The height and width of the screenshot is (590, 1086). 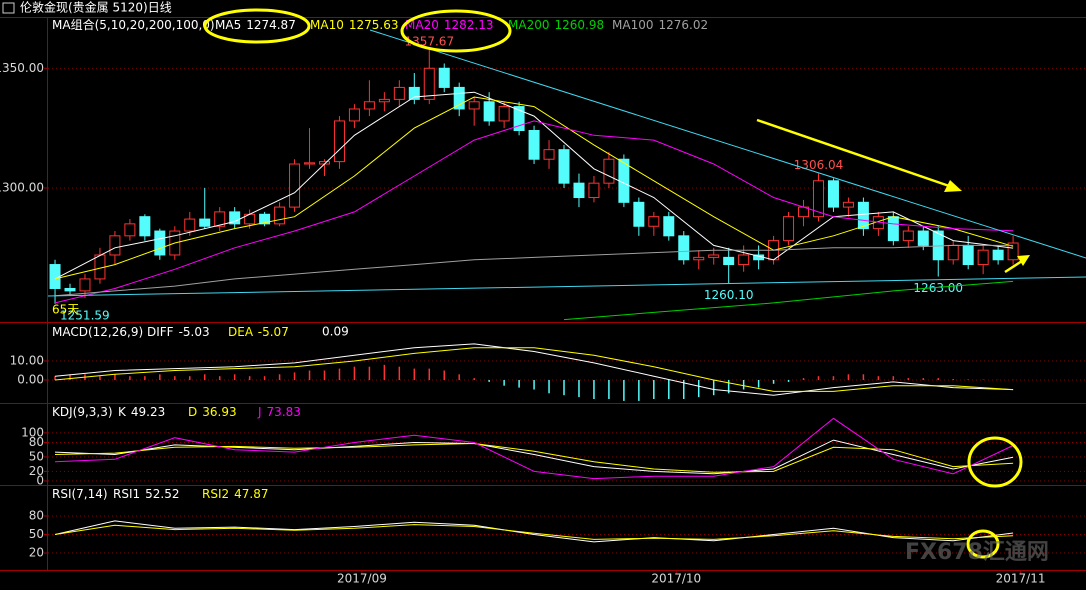 I want to click on legend-value: 1274.87, so click(x=271, y=25).